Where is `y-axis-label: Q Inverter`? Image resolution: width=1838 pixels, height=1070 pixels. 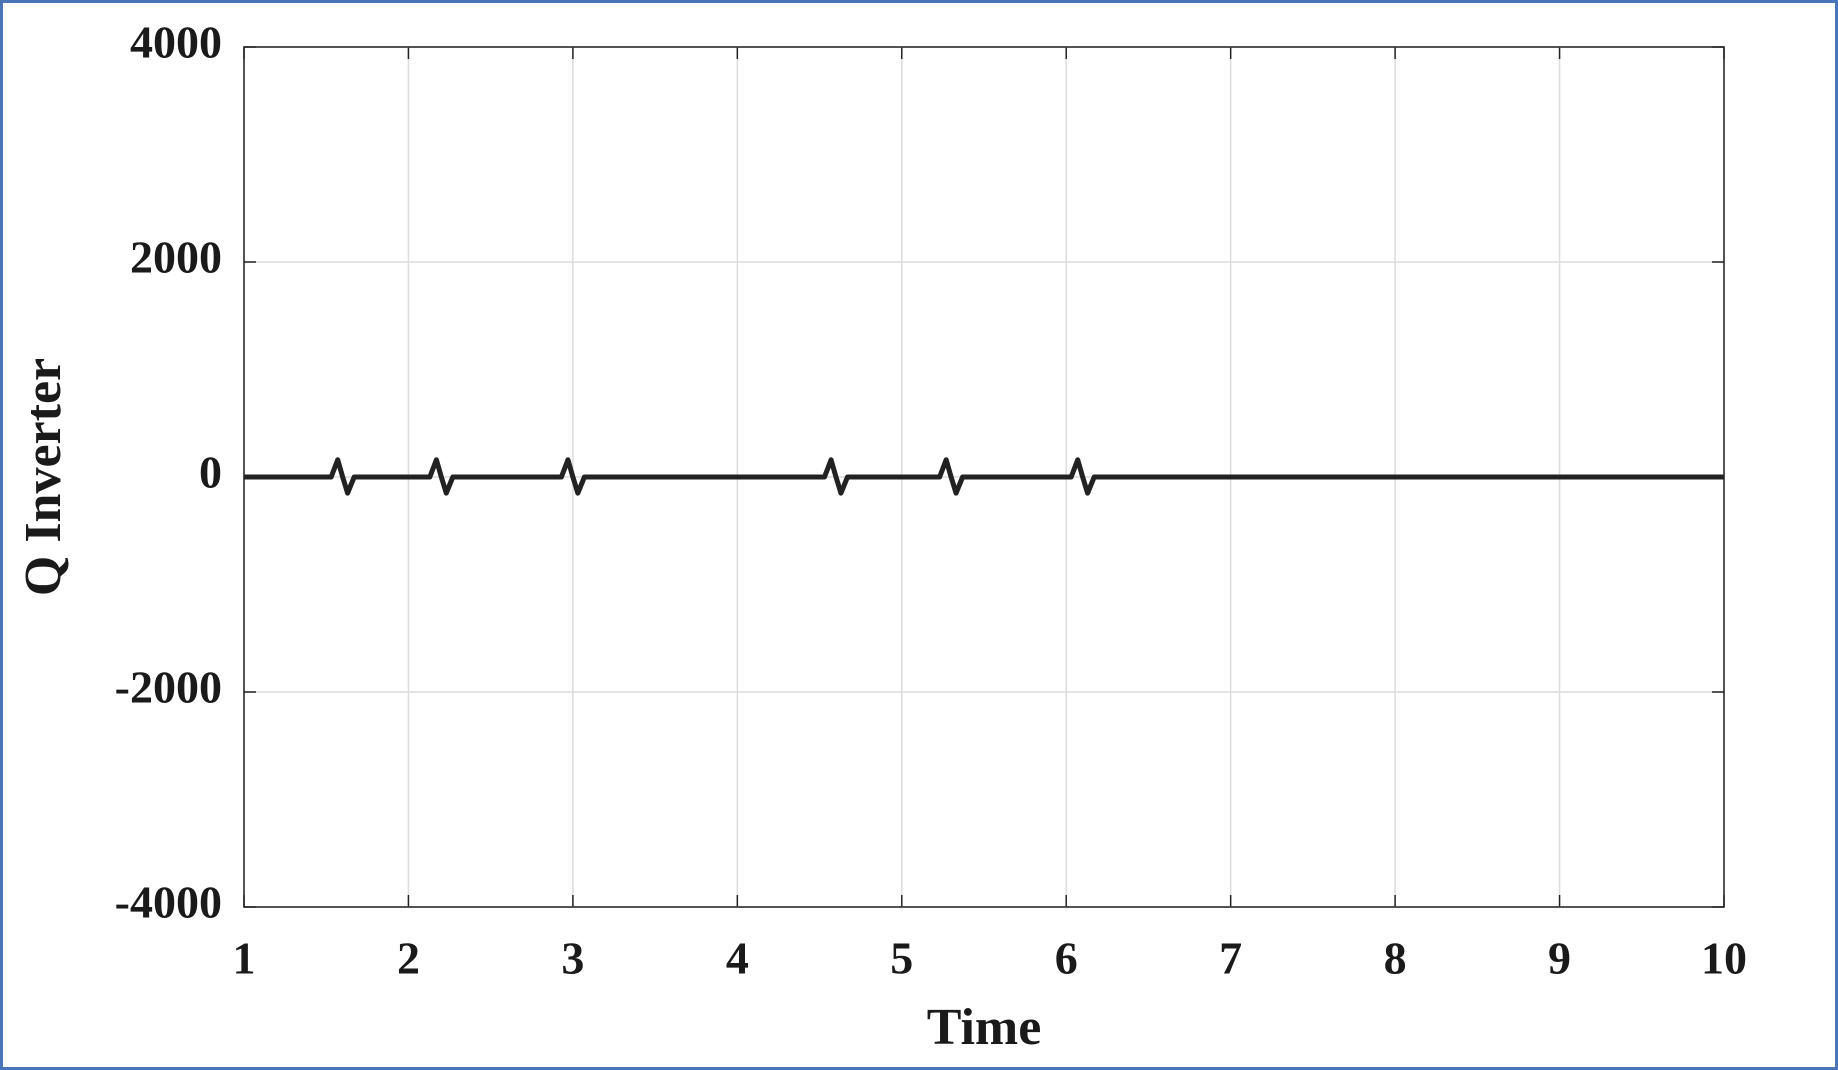 y-axis-label: Q Inverter is located at coordinates (43, 477).